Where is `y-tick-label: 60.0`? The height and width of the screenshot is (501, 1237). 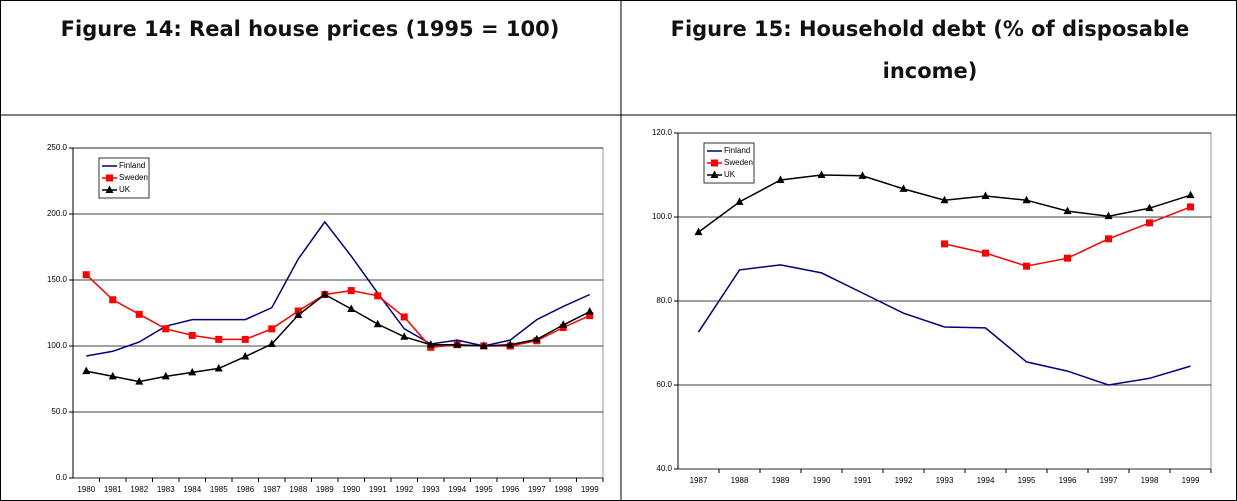 y-tick-label: 60.0 is located at coordinates (664, 384).